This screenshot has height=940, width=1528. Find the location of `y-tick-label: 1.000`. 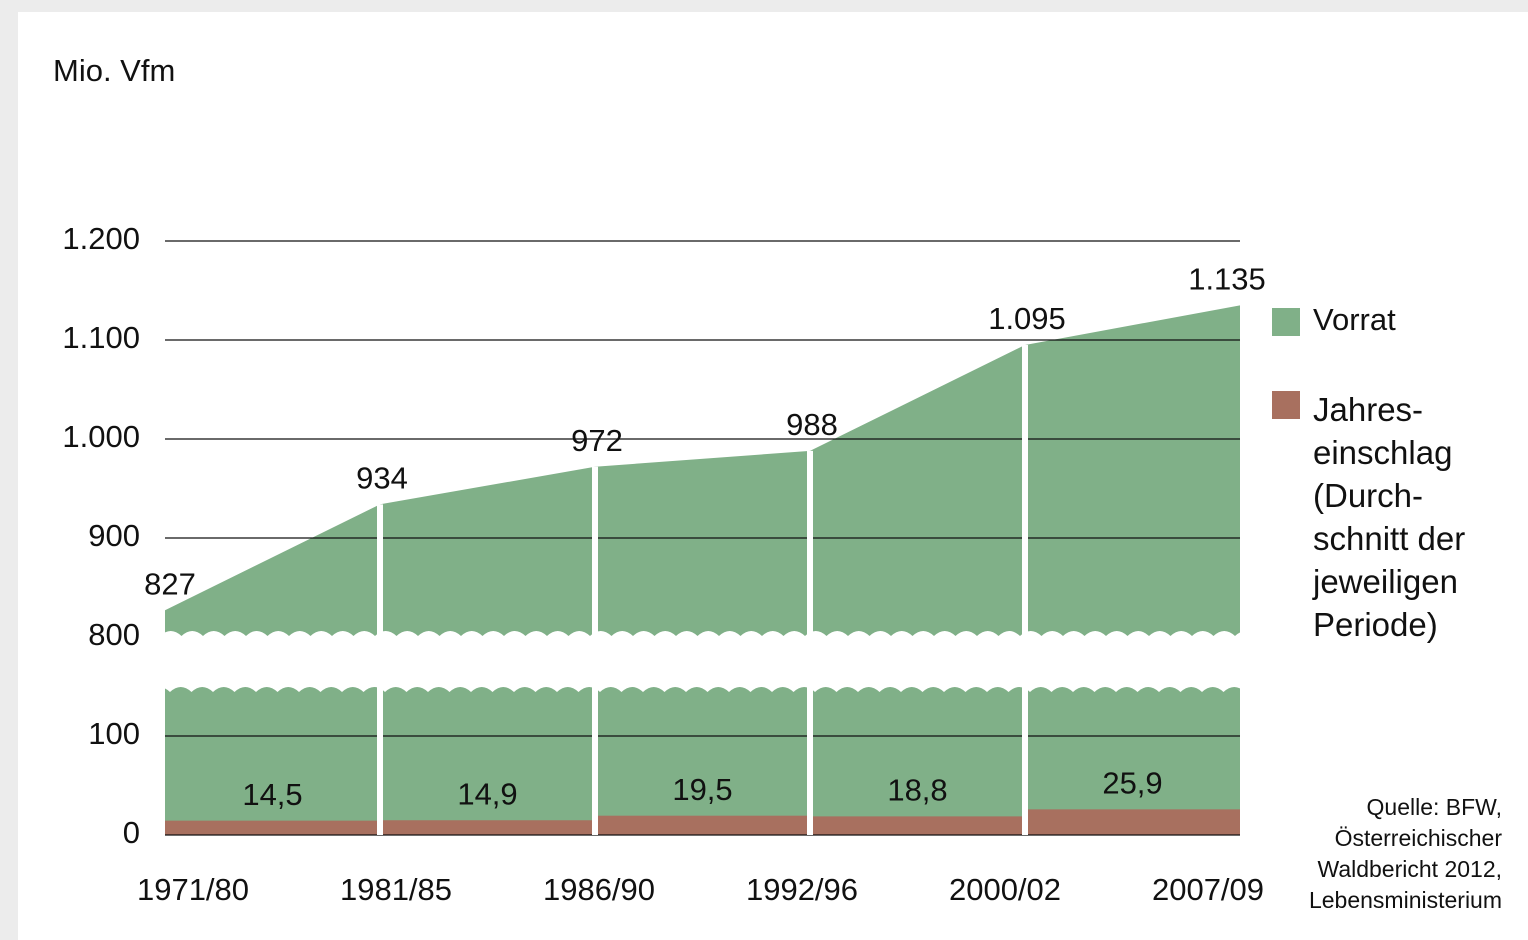

y-tick-label: 1.000 is located at coordinates (101, 436).